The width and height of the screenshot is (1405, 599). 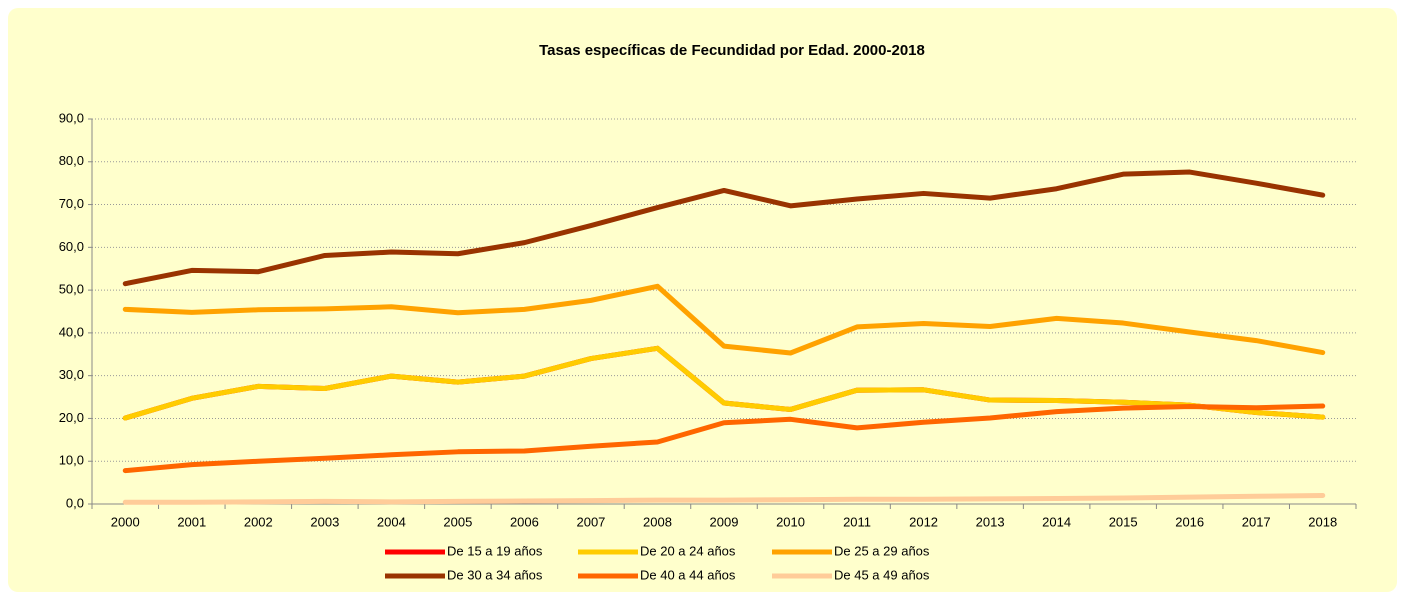 I want to click on x-tick-label: 2012, so click(x=923, y=521).